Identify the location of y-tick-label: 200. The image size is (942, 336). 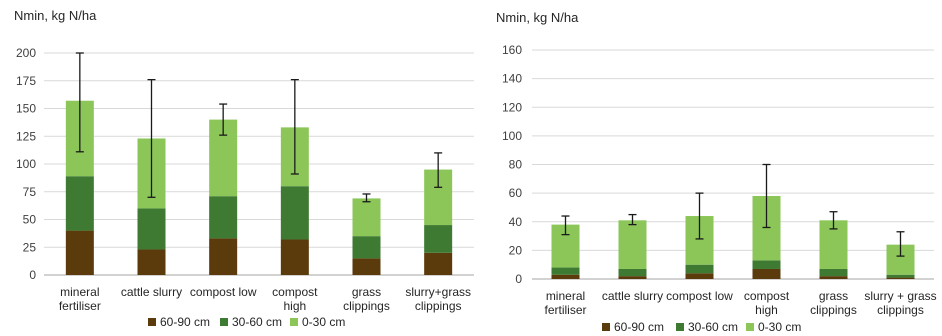
(26, 53).